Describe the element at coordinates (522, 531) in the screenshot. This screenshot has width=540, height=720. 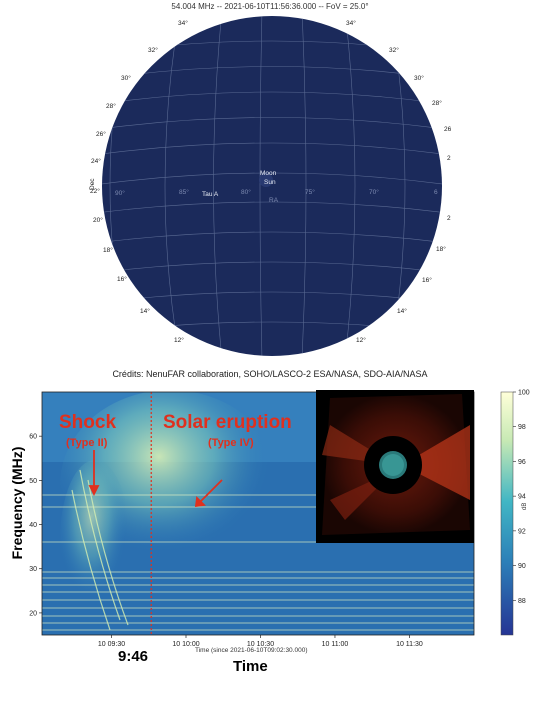
I see `colorbar-tick-label: 92` at that location.